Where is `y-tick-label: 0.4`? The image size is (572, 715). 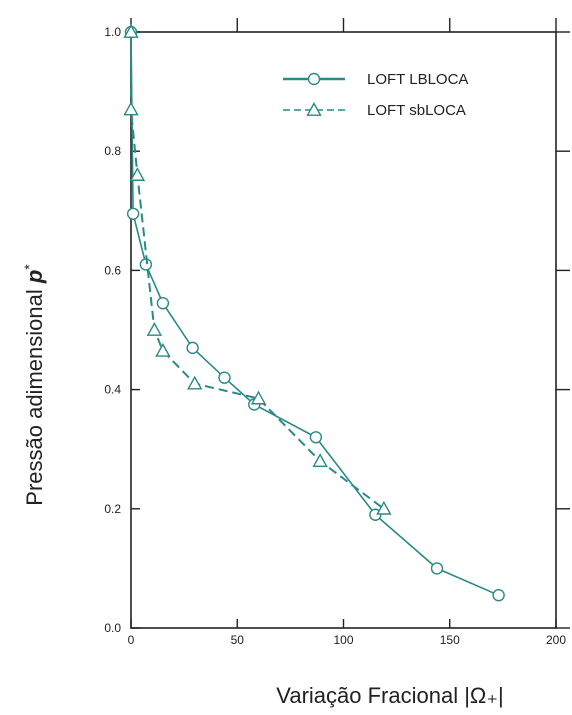
y-tick-label: 0.4 is located at coordinates (112, 390).